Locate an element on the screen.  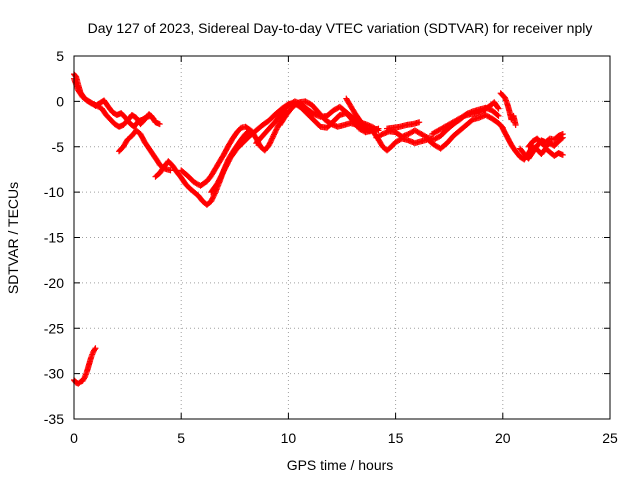
y-tick-label: -25 is located at coordinates (54, 328).